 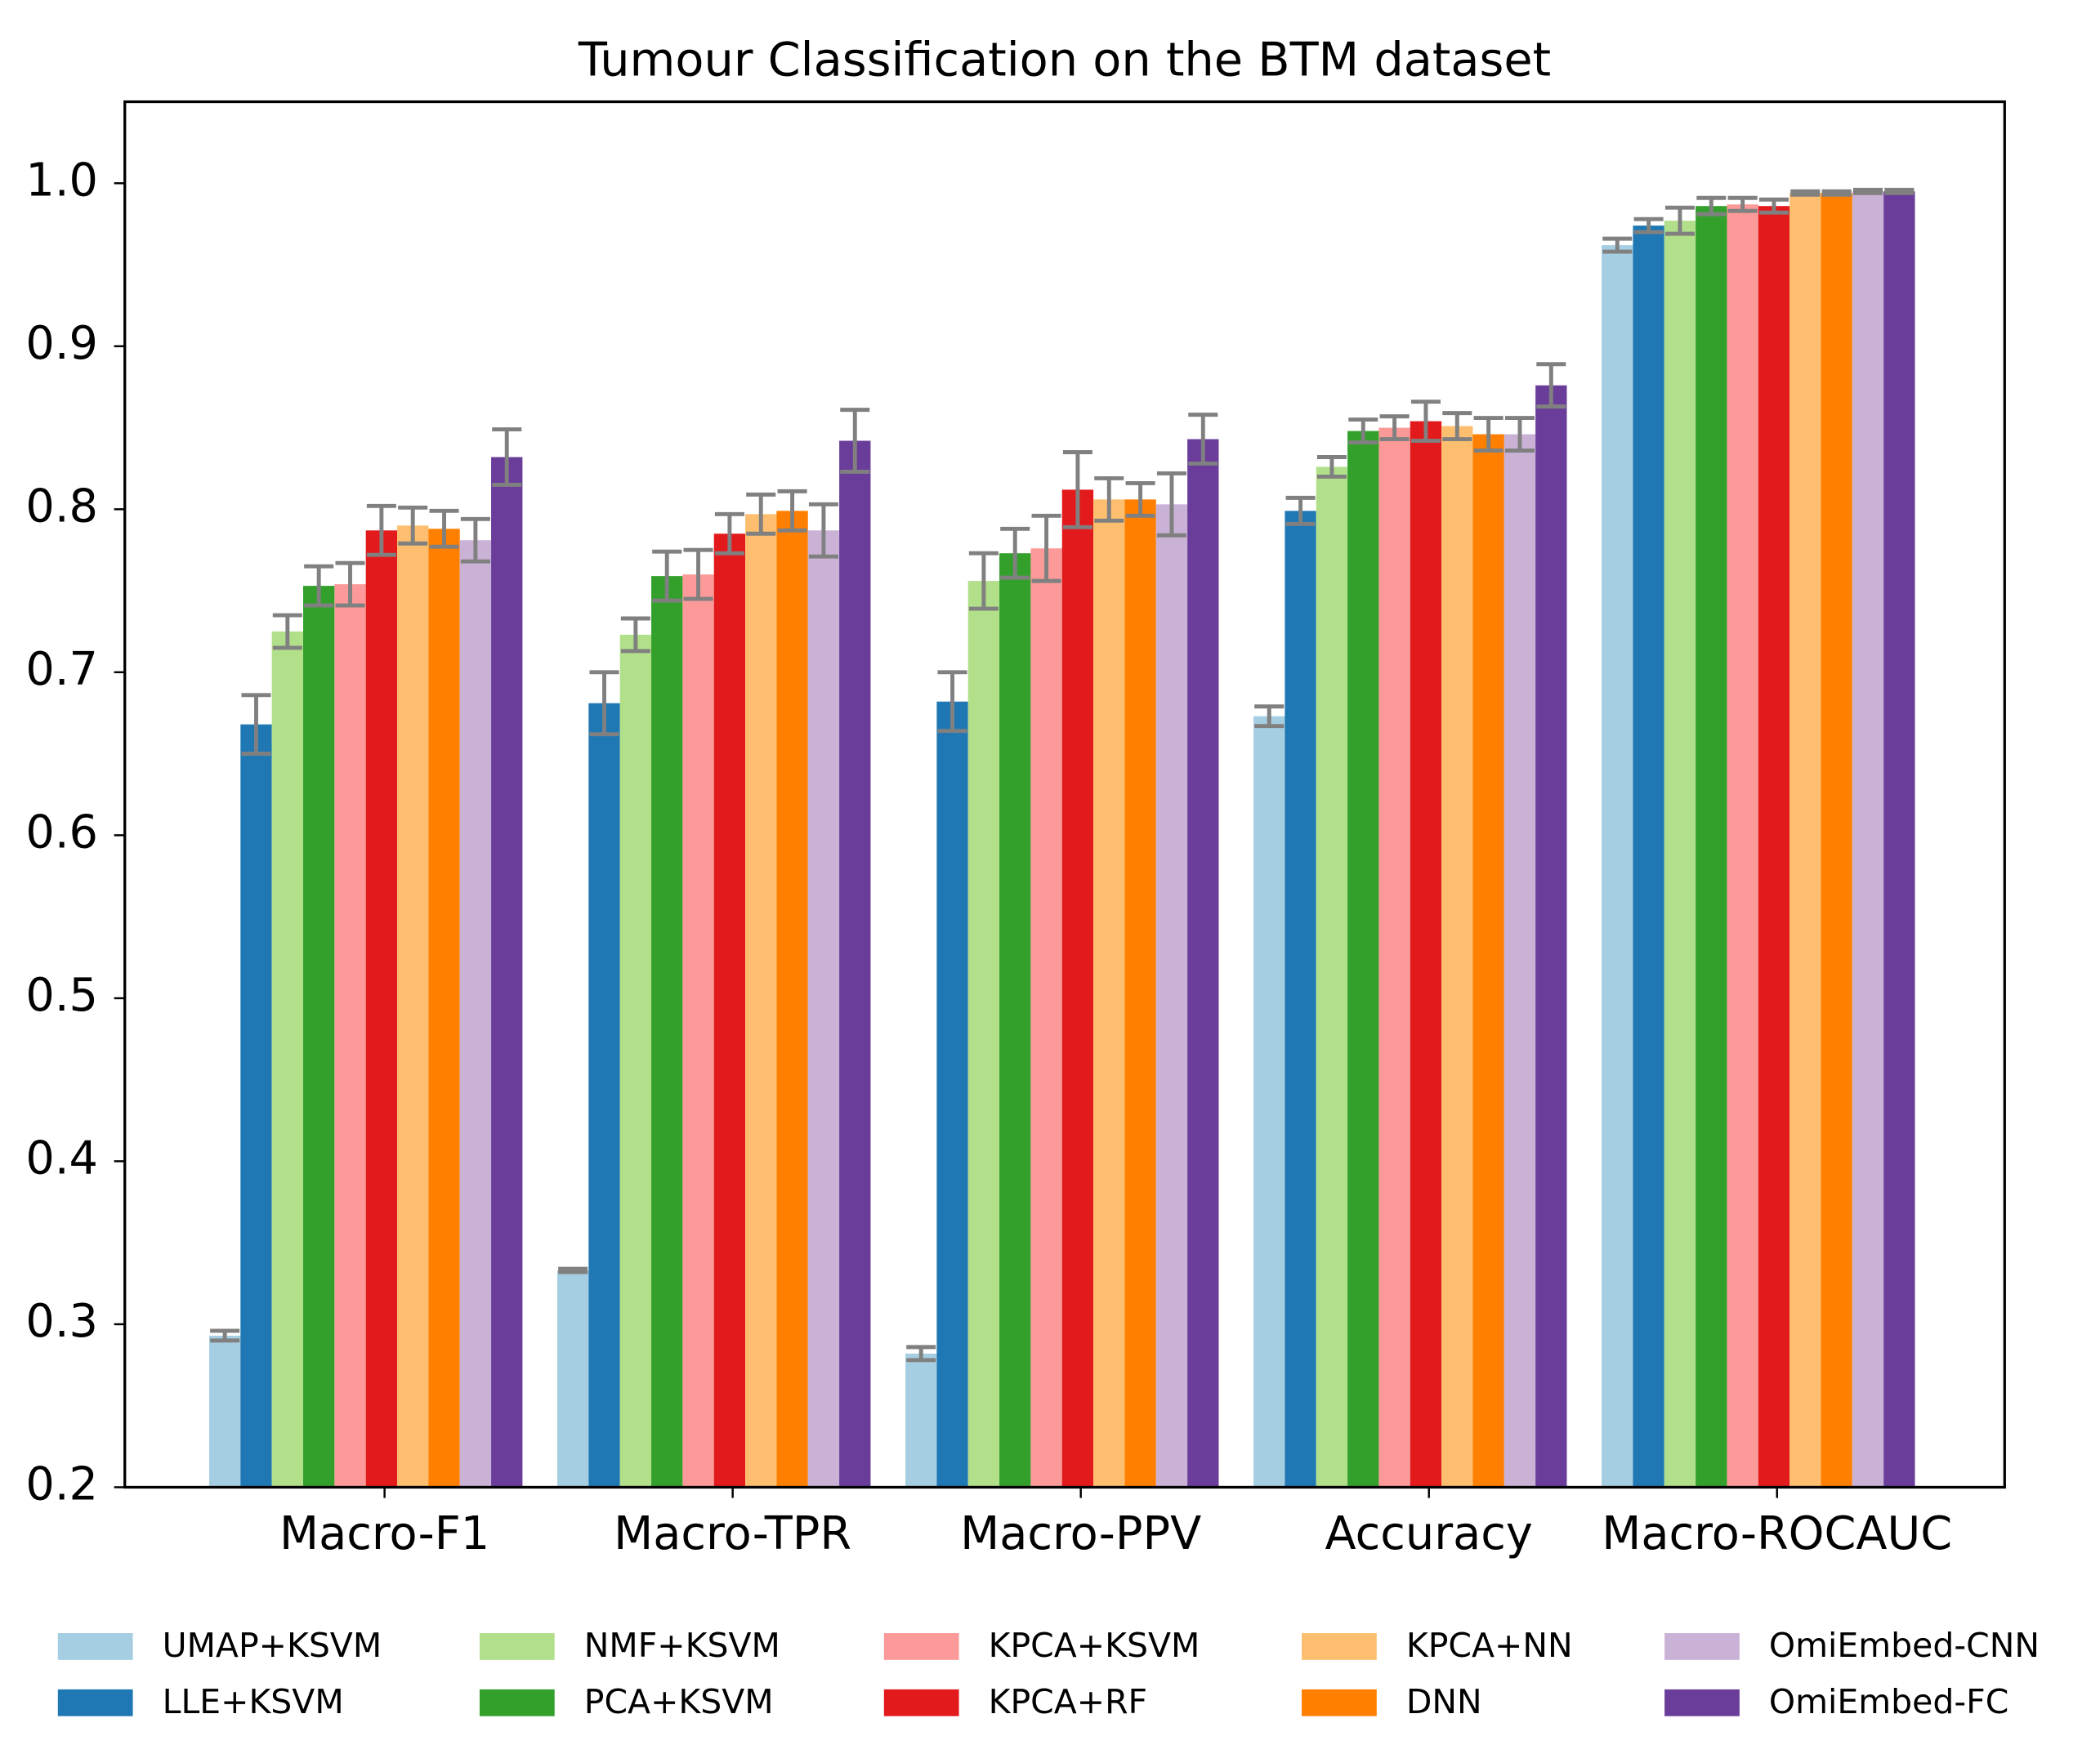 I want to click on x-tick-label: Accuracy, so click(x=1429, y=1533).